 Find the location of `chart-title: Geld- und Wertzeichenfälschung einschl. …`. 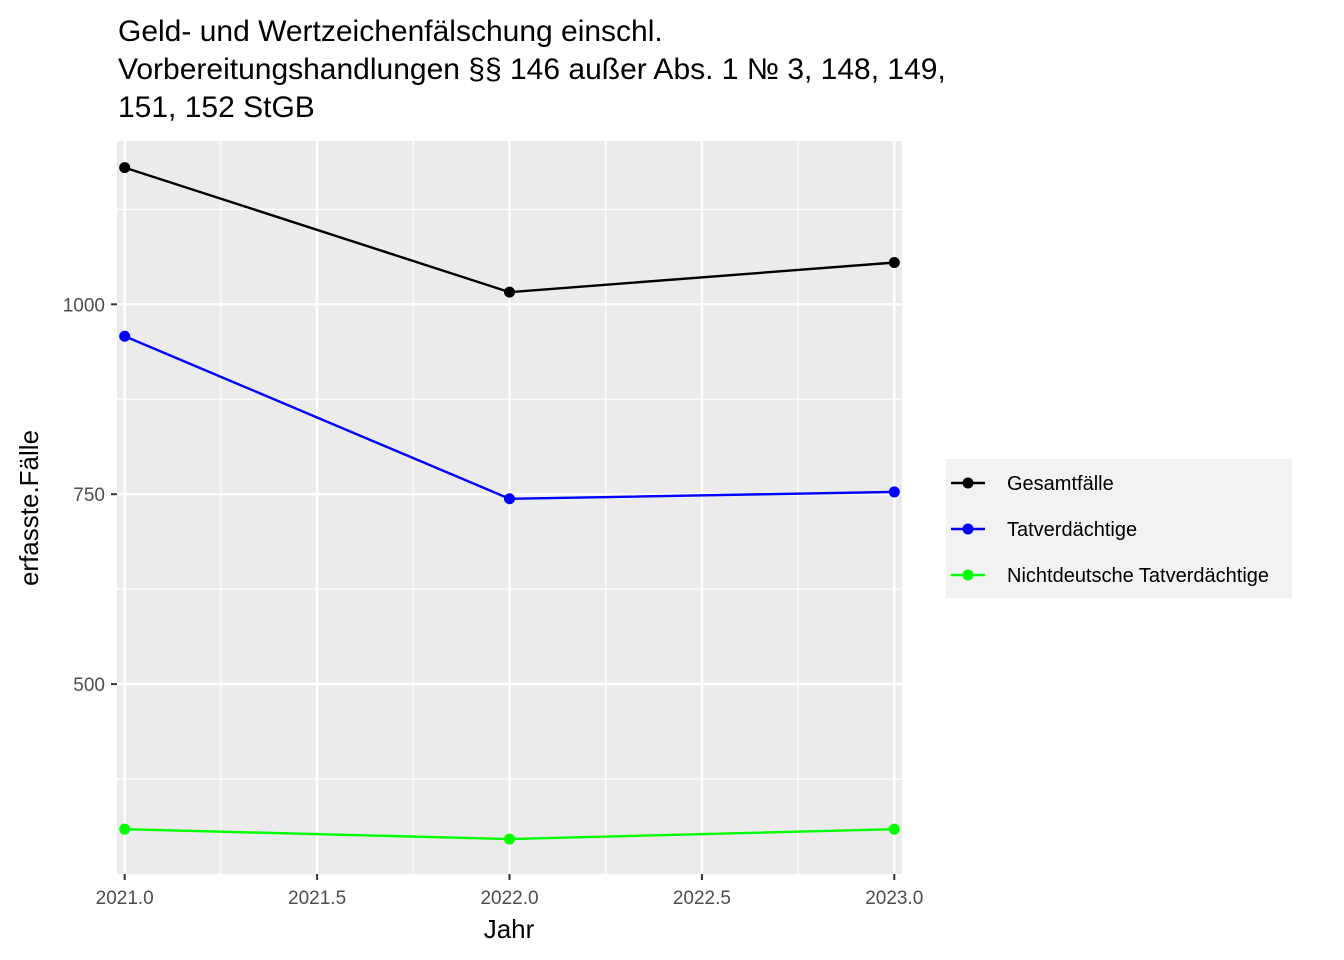

chart-title: Geld- und Wertzeichenfälschung einschl. … is located at coordinates (532, 69).